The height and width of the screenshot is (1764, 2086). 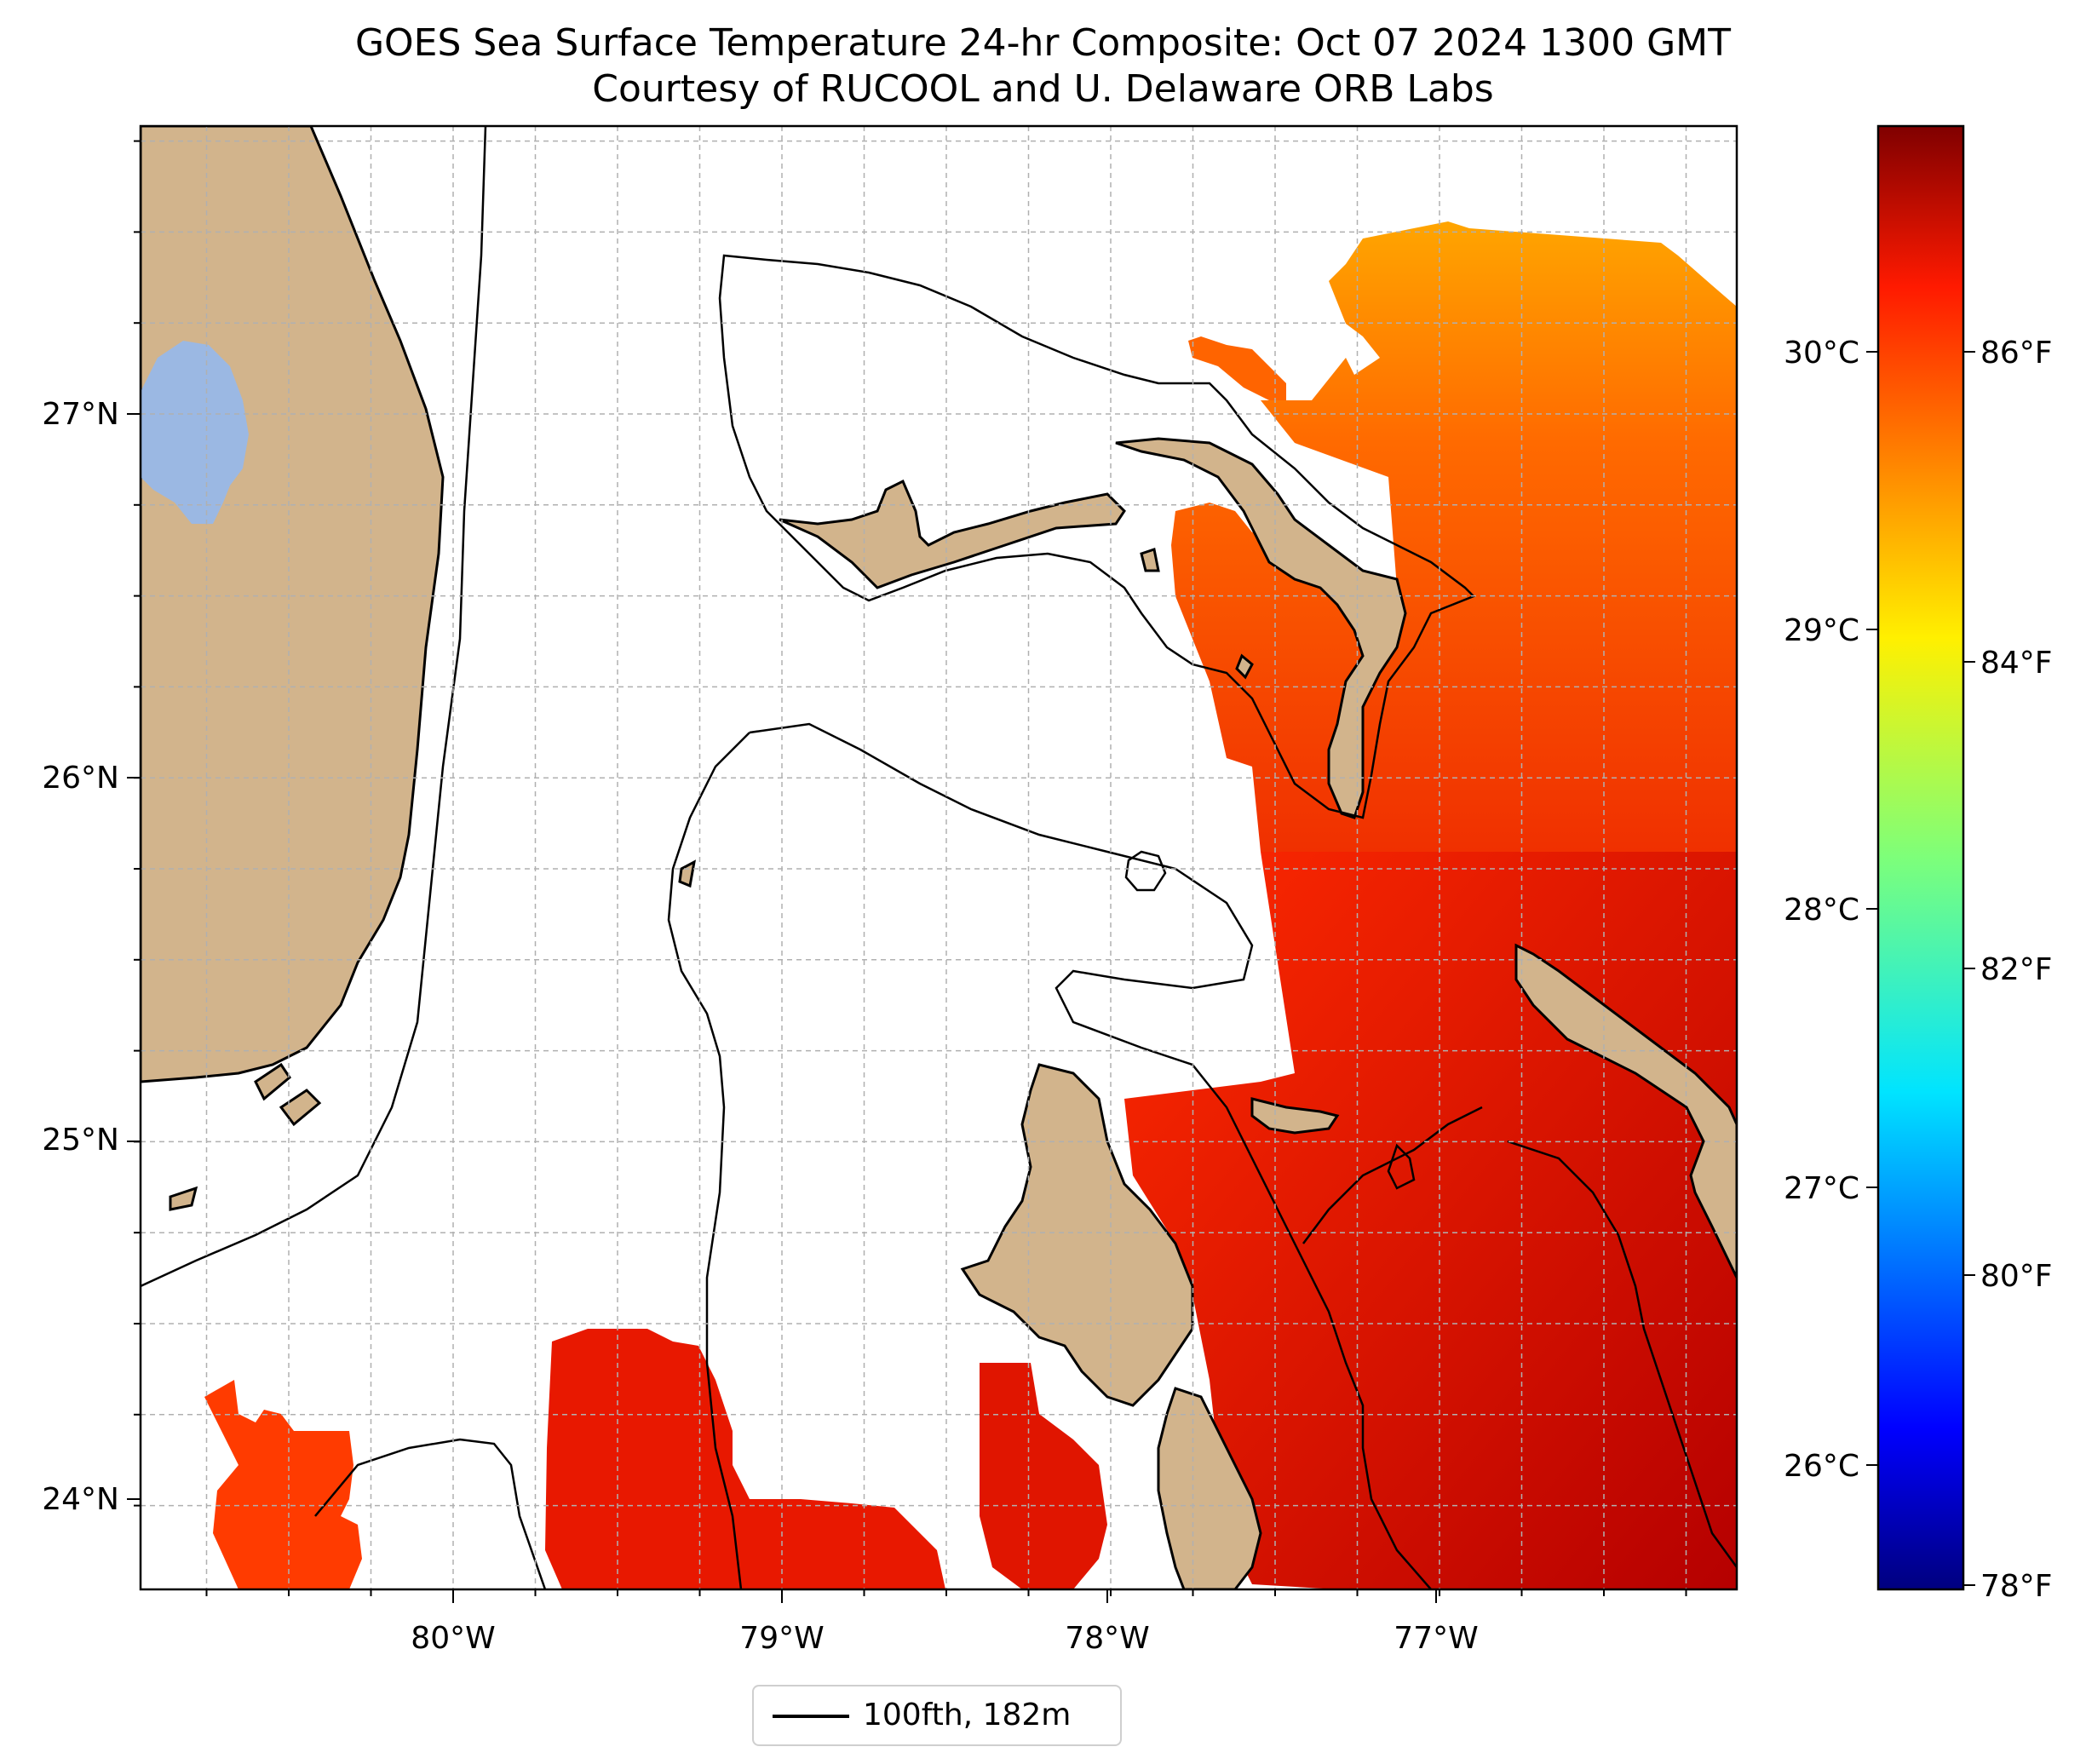 I want to click on colorbar-celsius-label: 28°C, so click(x=1821, y=910).